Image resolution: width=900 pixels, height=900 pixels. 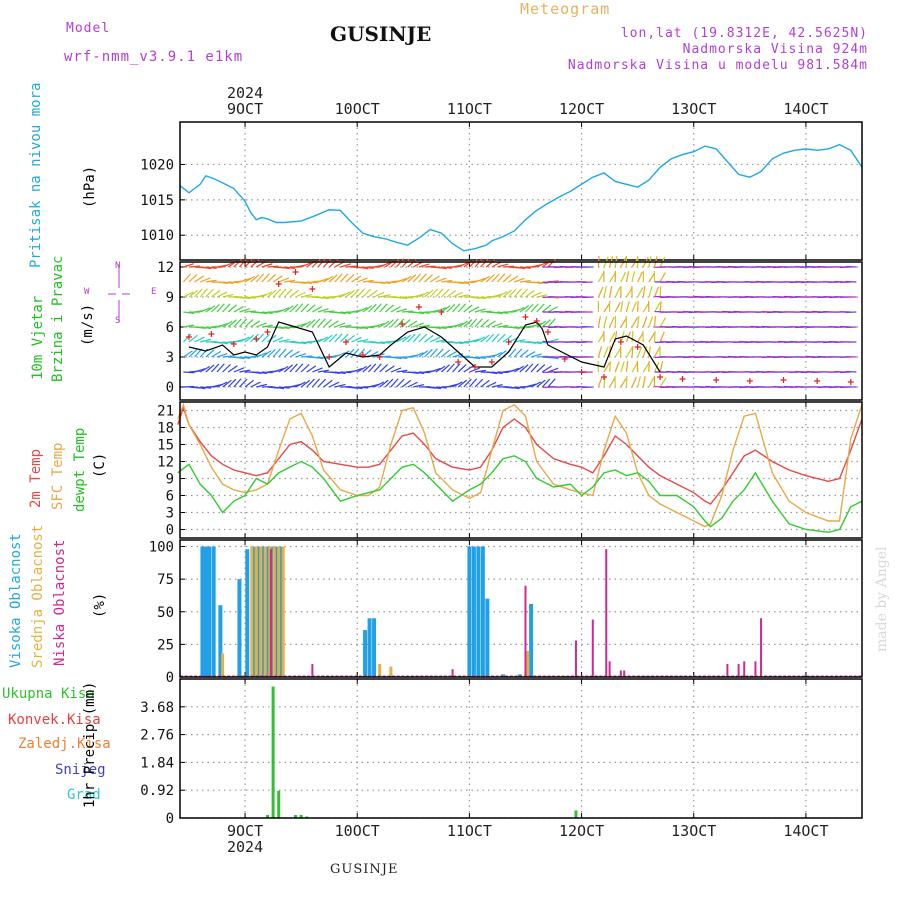 What do you see at coordinates (165, 412) in the screenshot?
I see `y-tick-label: 21` at bounding box center [165, 412].